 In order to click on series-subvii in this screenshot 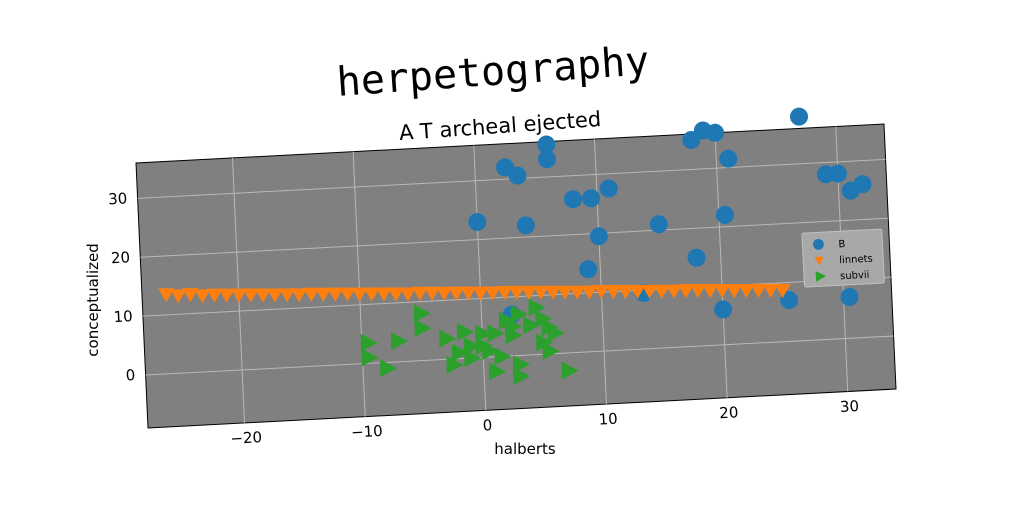, I will do `click(469, 342)`.